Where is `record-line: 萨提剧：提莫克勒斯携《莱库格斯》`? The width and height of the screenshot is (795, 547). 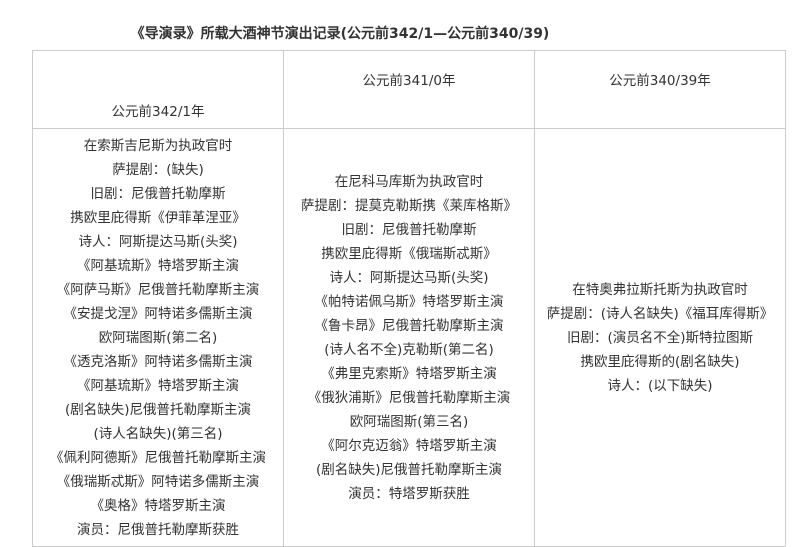
record-line: 萨提剧：提莫克勒斯携《莱库格斯》 is located at coordinates (409, 205).